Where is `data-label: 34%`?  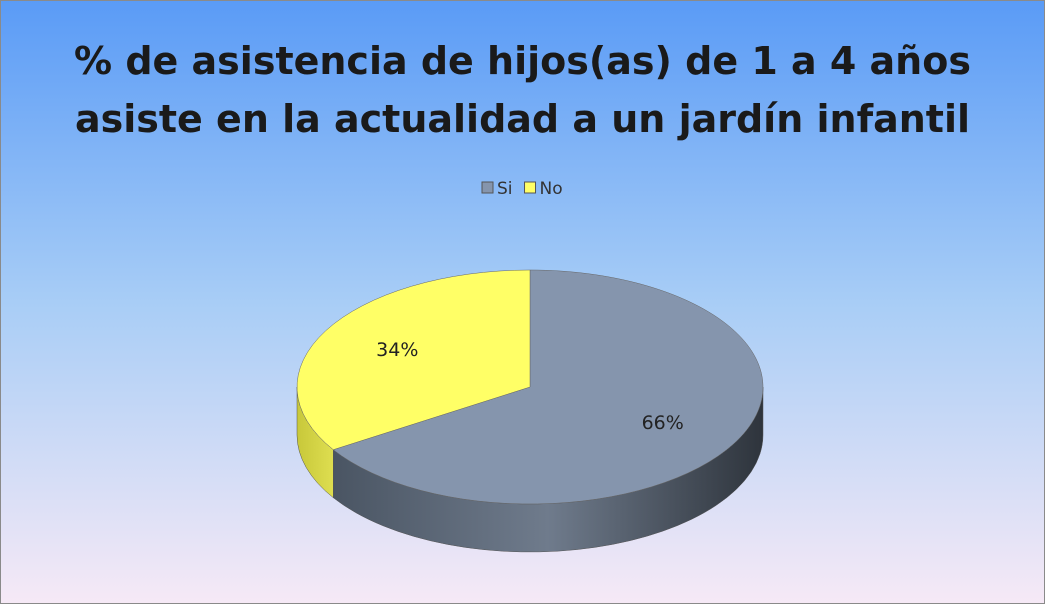
data-label: 34% is located at coordinates (397, 350).